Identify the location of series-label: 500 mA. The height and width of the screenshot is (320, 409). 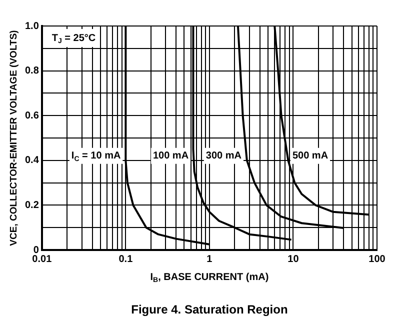
(310, 156).